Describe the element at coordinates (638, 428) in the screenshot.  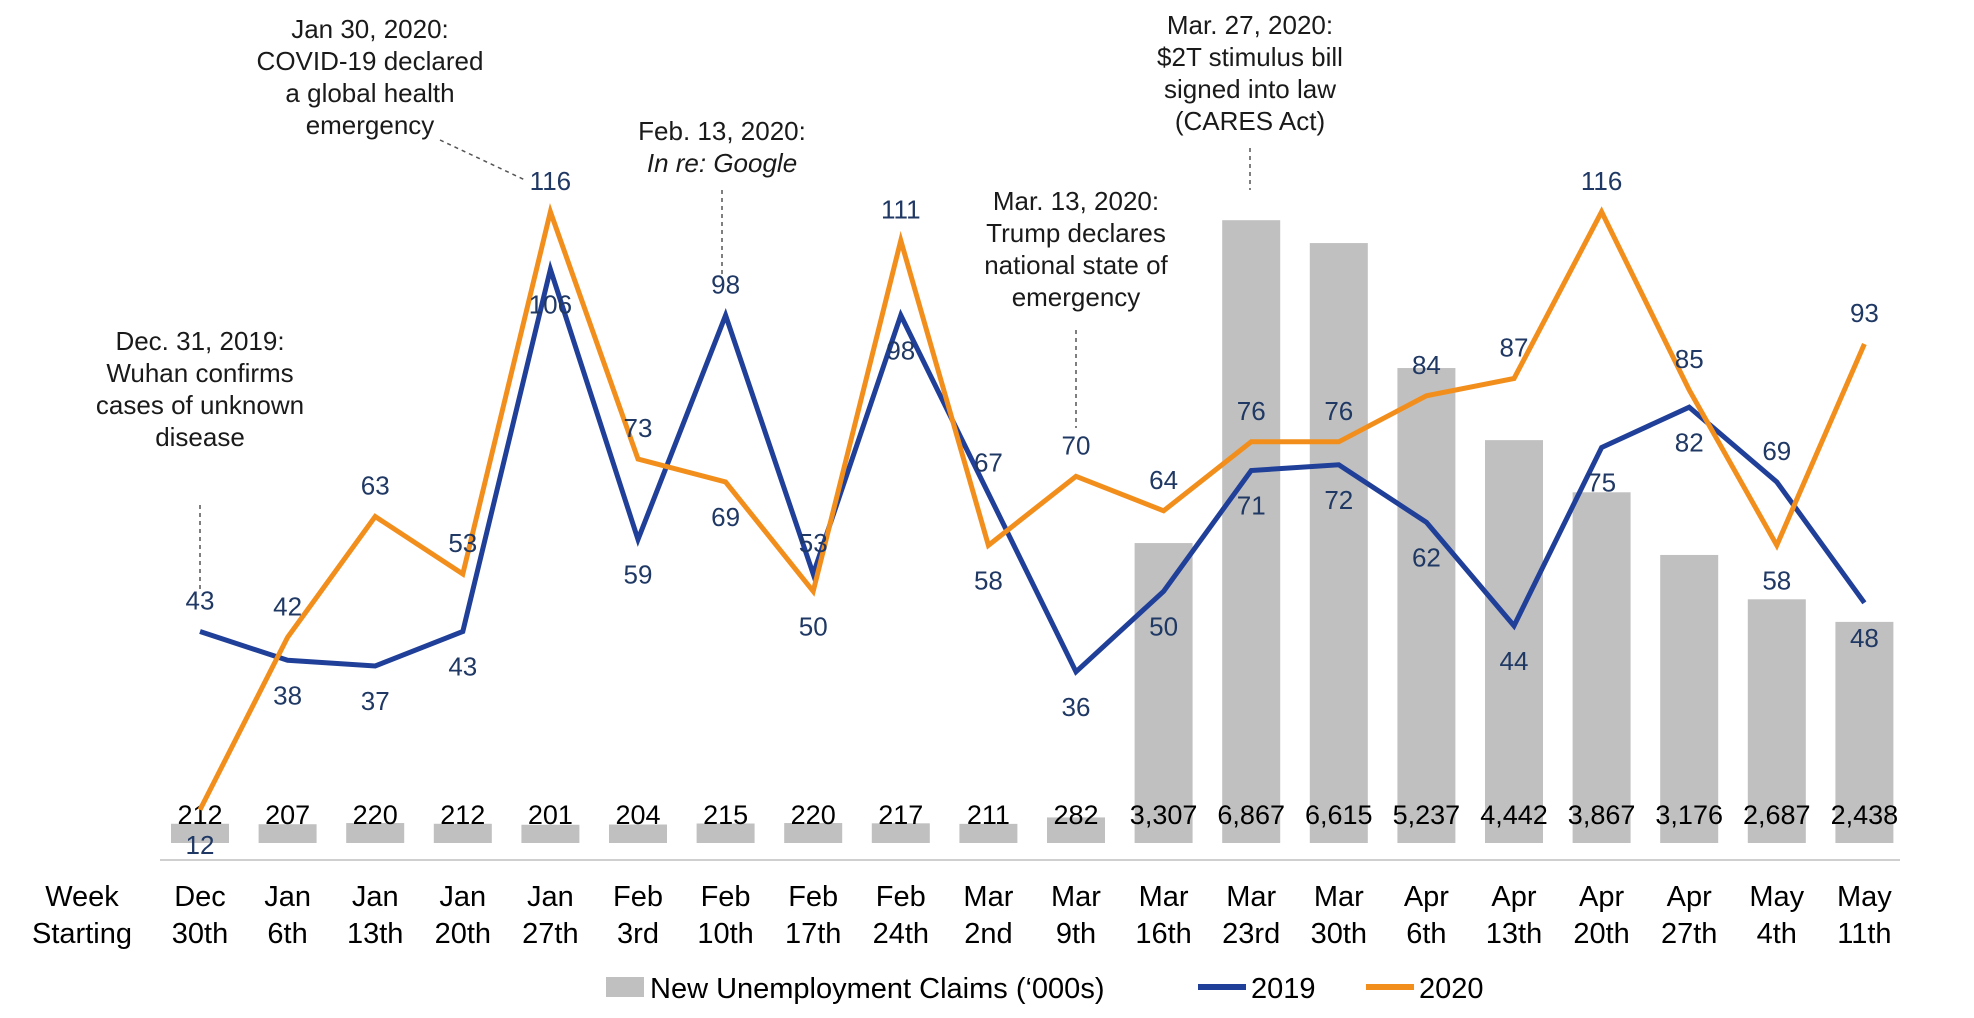
I see `point-label-2020: 73` at that location.